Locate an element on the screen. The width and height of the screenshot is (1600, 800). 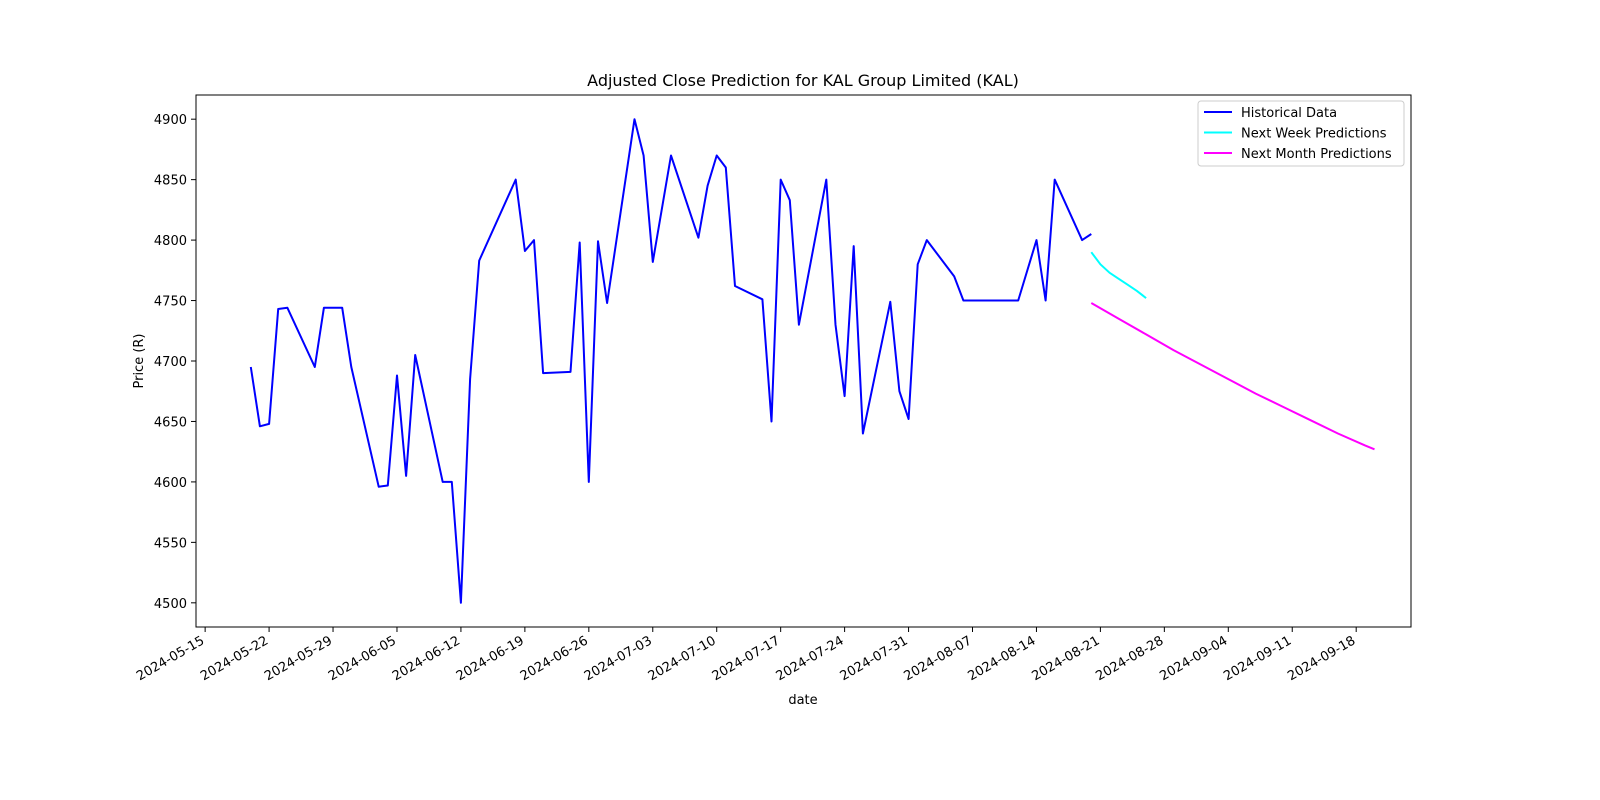
x-tick-label: 2024-05-15 is located at coordinates (170, 658).